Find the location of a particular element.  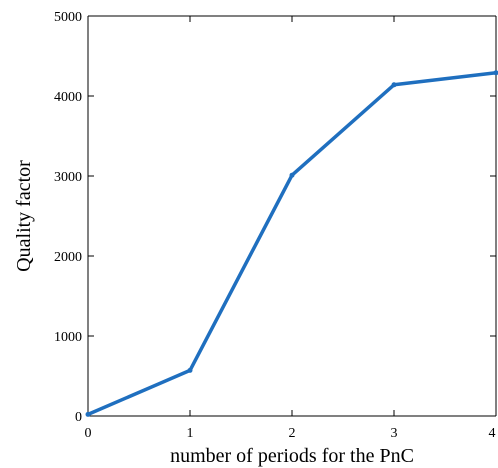

x-tick-label: 2 is located at coordinates (292, 433).